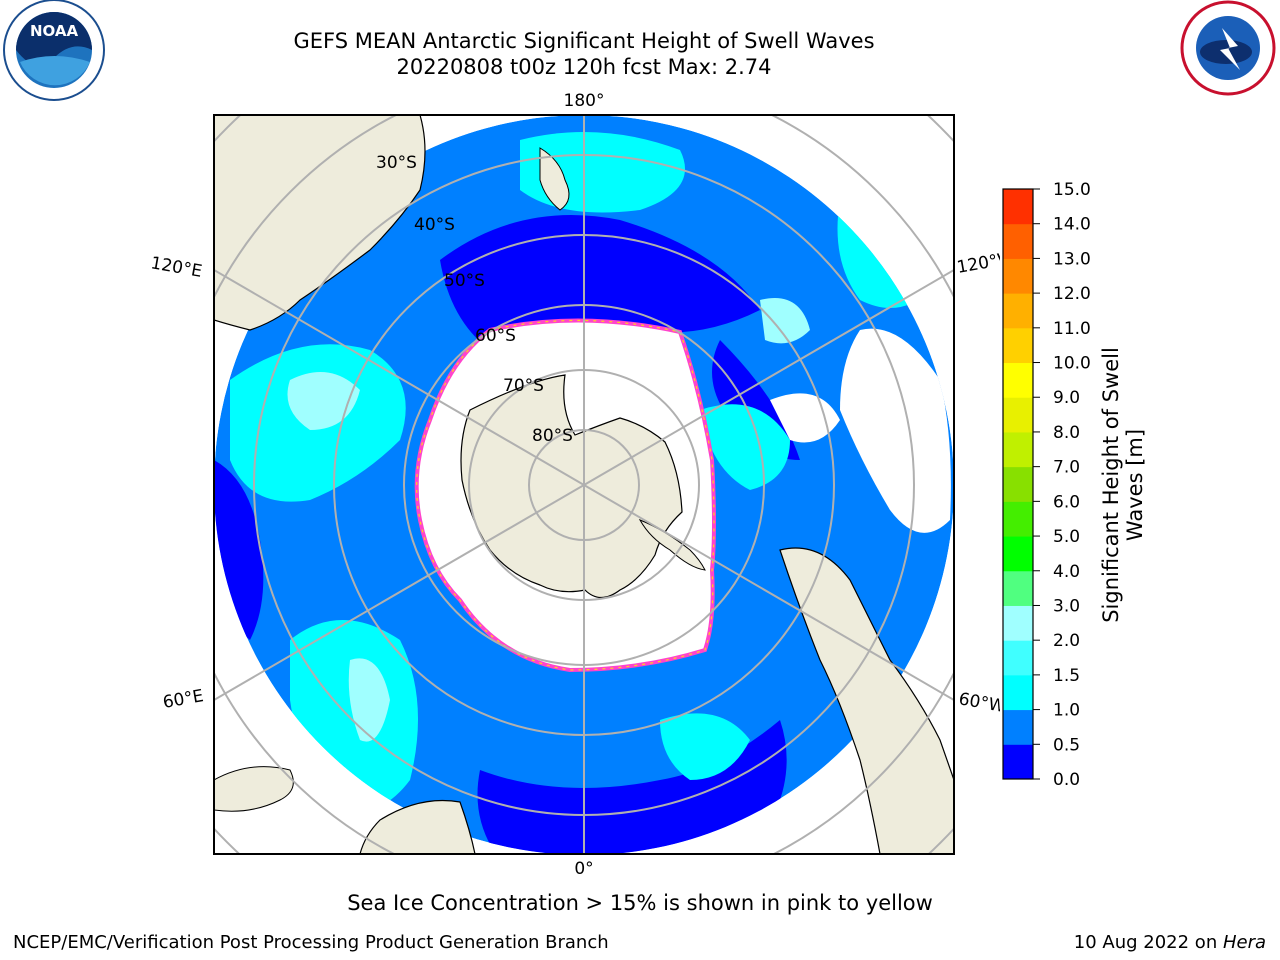  Describe the element at coordinates (1066, 572) in the screenshot. I see `colorbar-tick-label: 4.0` at that location.